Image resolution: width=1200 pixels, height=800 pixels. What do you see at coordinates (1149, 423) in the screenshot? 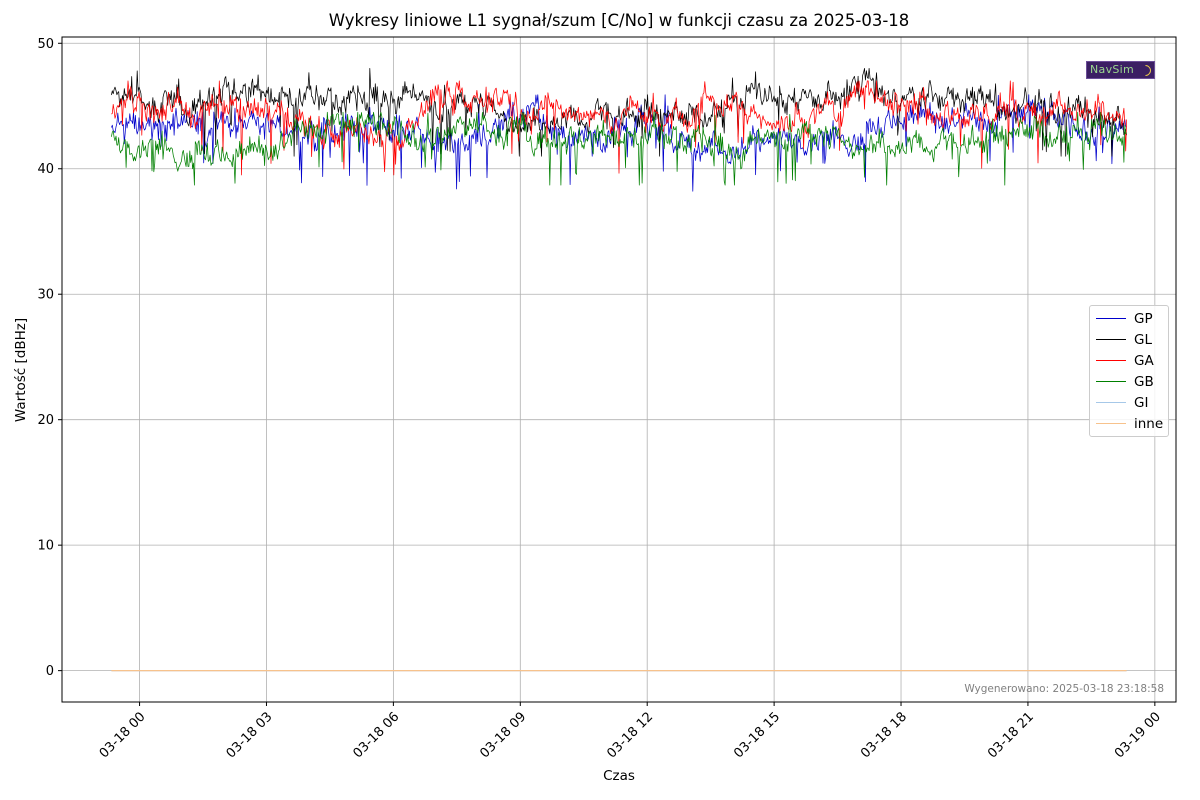
I see `legend-label: inne` at bounding box center [1149, 423].